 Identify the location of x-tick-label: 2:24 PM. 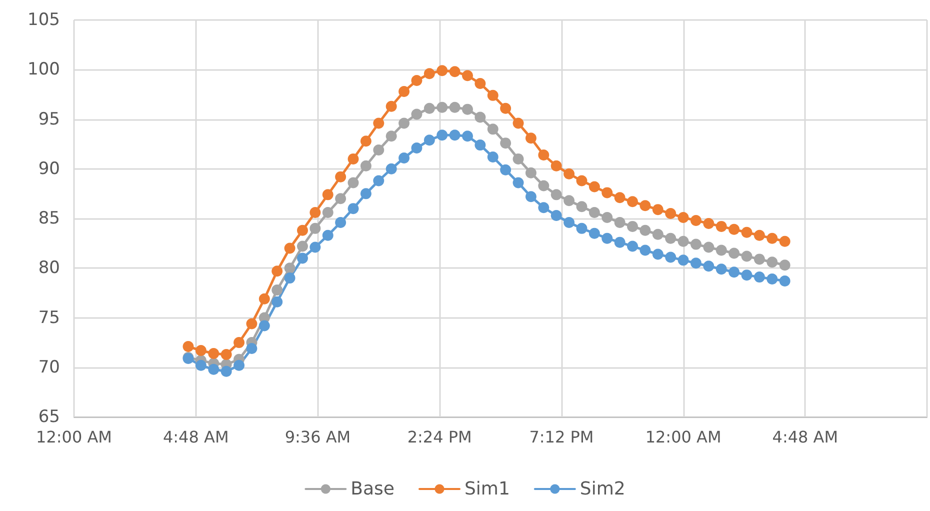
(439, 437).